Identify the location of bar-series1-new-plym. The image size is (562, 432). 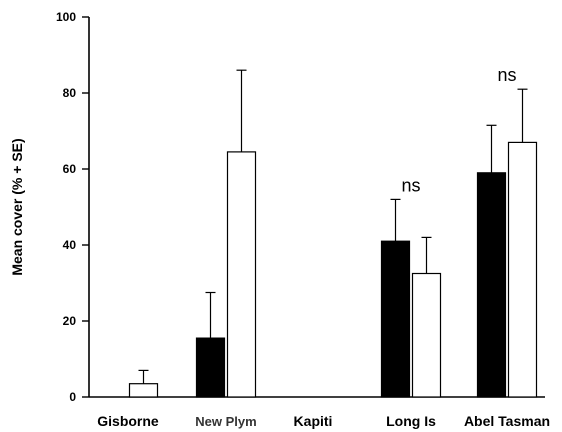
(210, 367).